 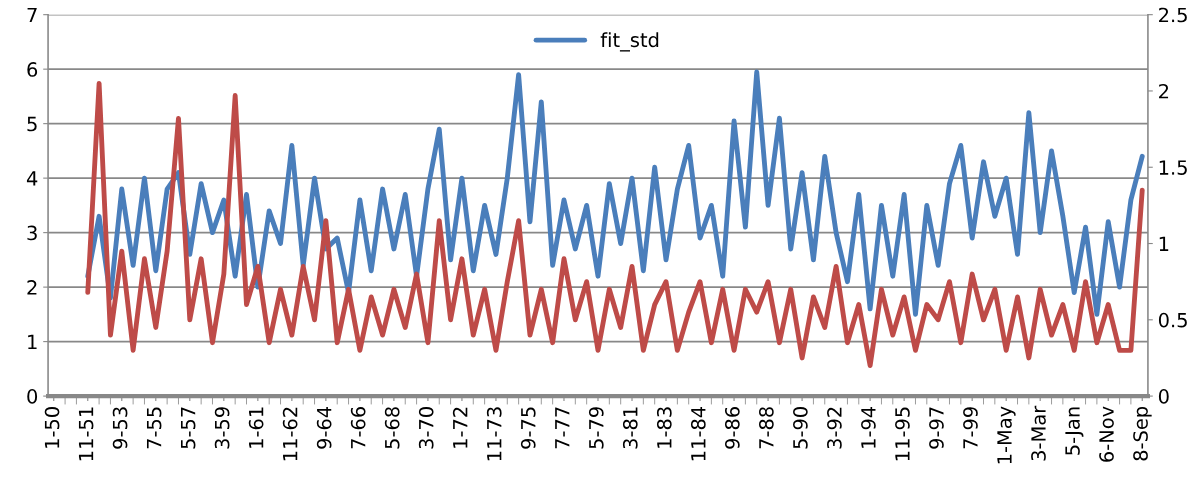 What do you see at coordinates (1038, 433) in the screenshot?
I see `x-tick-label: 3-Mar` at bounding box center [1038, 433].